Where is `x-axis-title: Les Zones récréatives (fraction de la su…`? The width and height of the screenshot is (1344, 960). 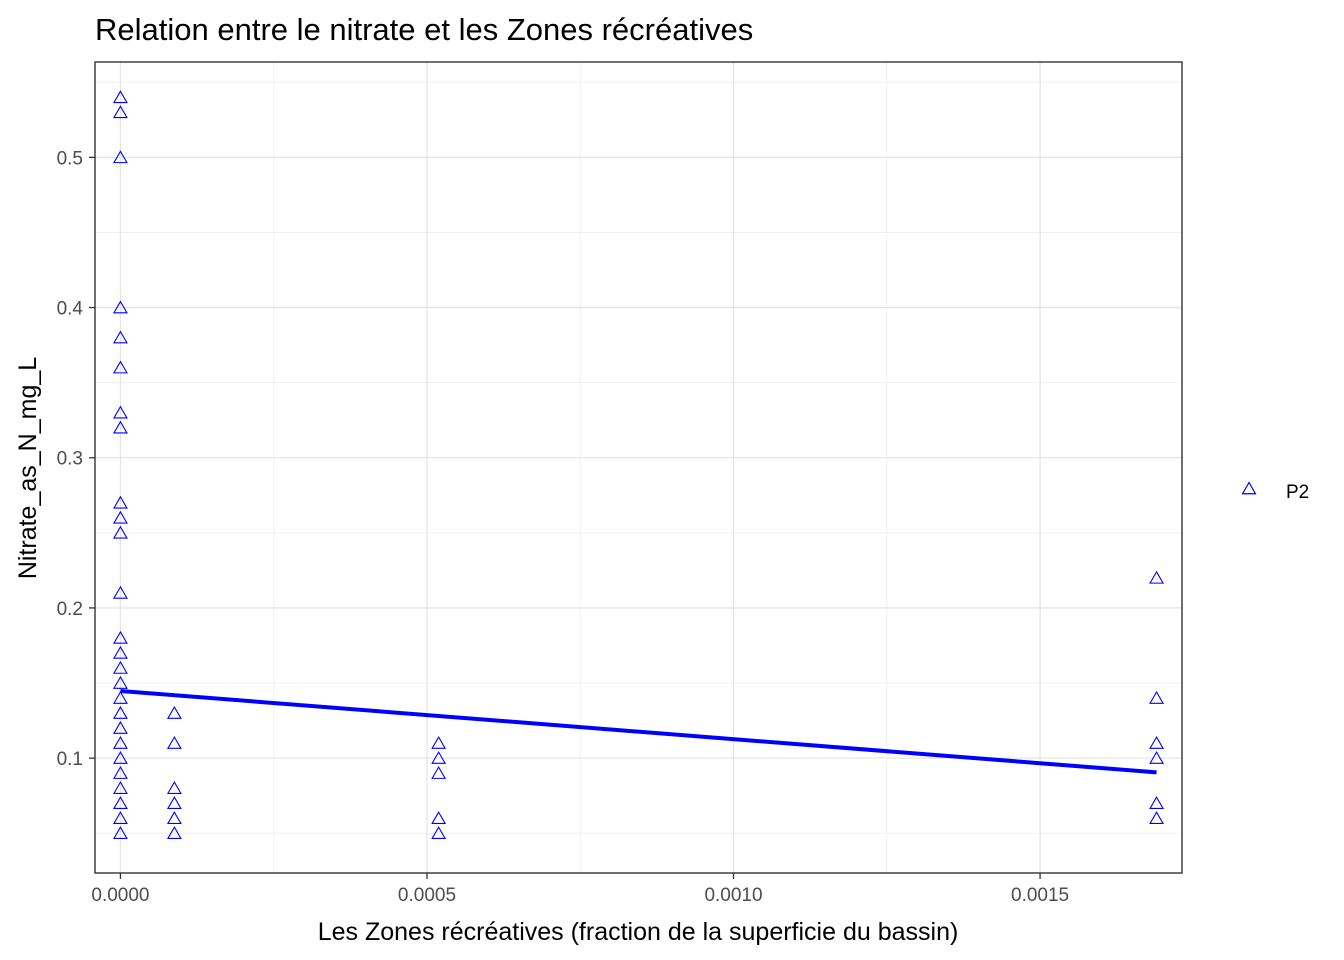
x-axis-title: Les Zones récréatives (fraction de la su… is located at coordinates (638, 932).